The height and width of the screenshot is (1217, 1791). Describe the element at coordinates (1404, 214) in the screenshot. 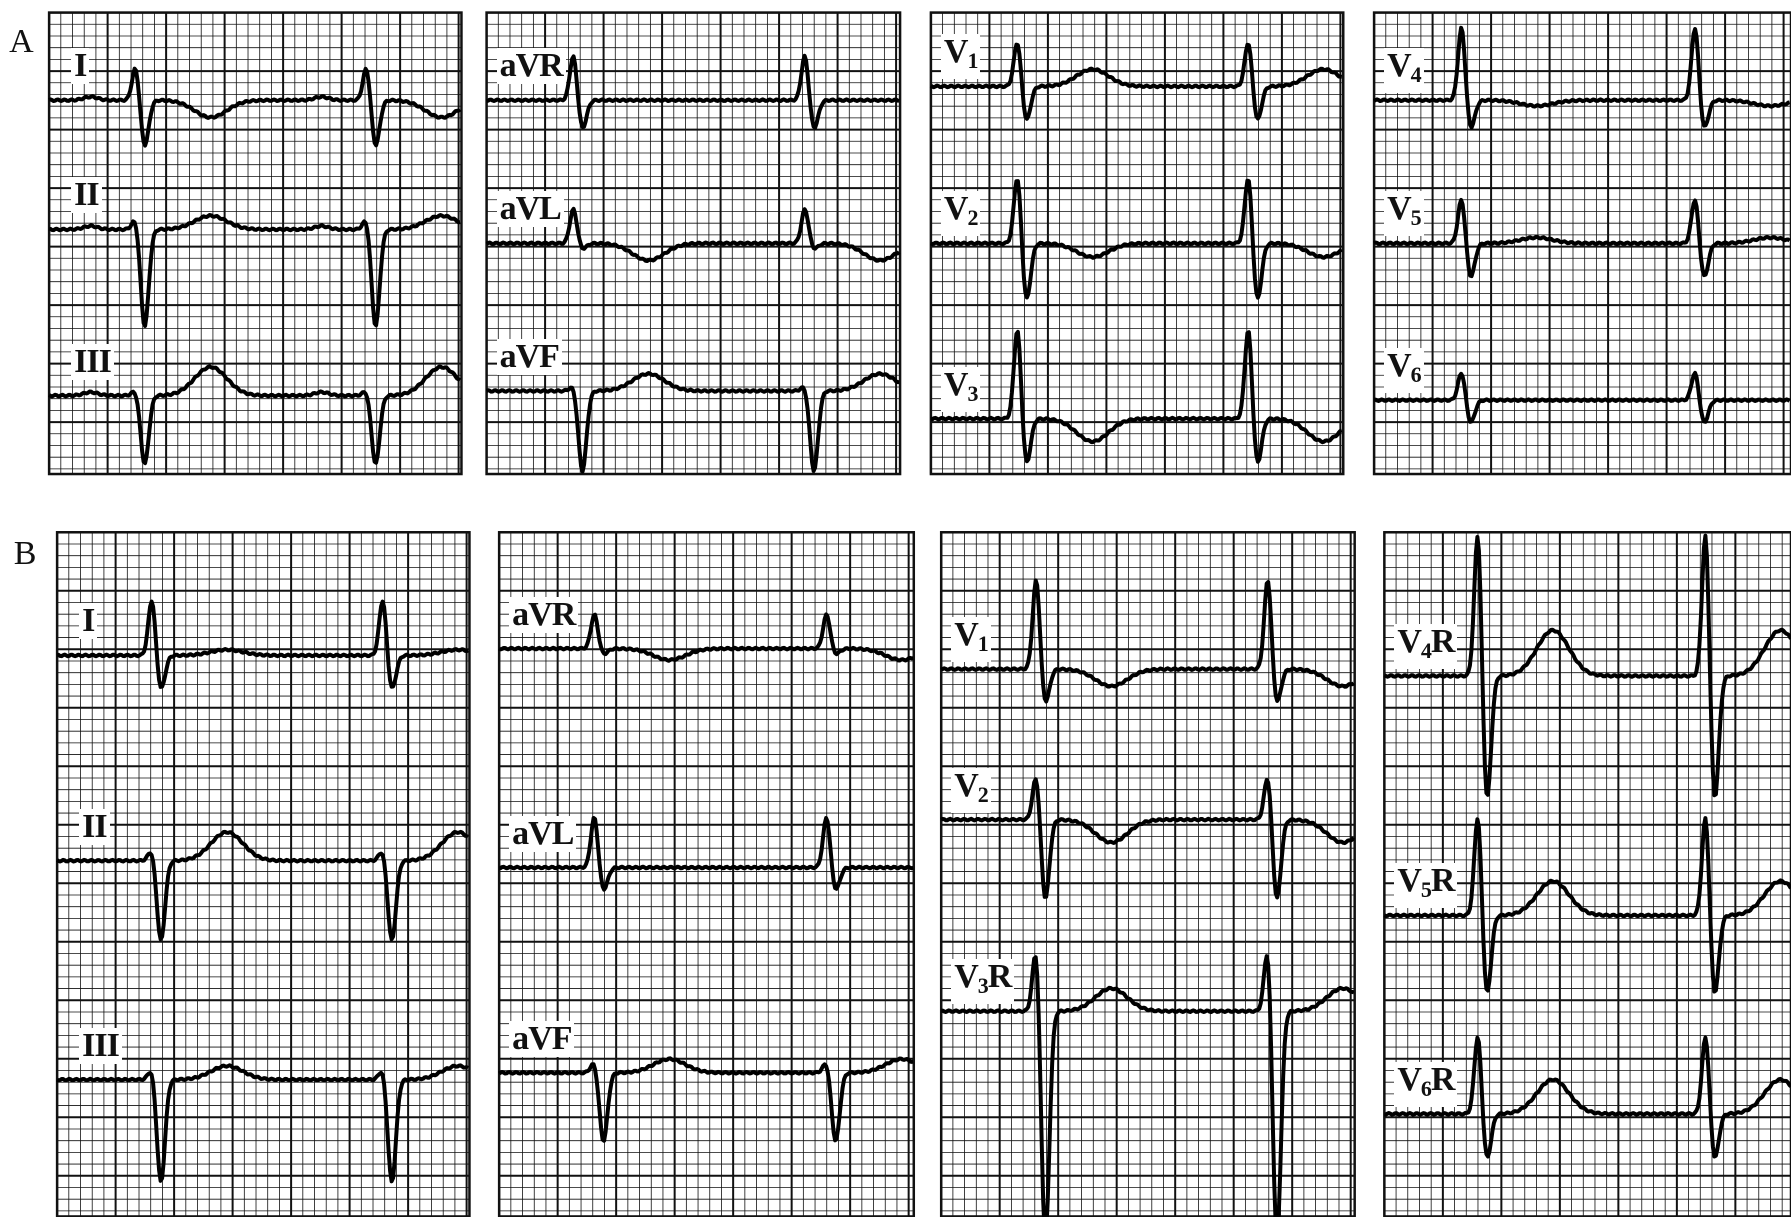

I see `lead-label: V5` at that location.